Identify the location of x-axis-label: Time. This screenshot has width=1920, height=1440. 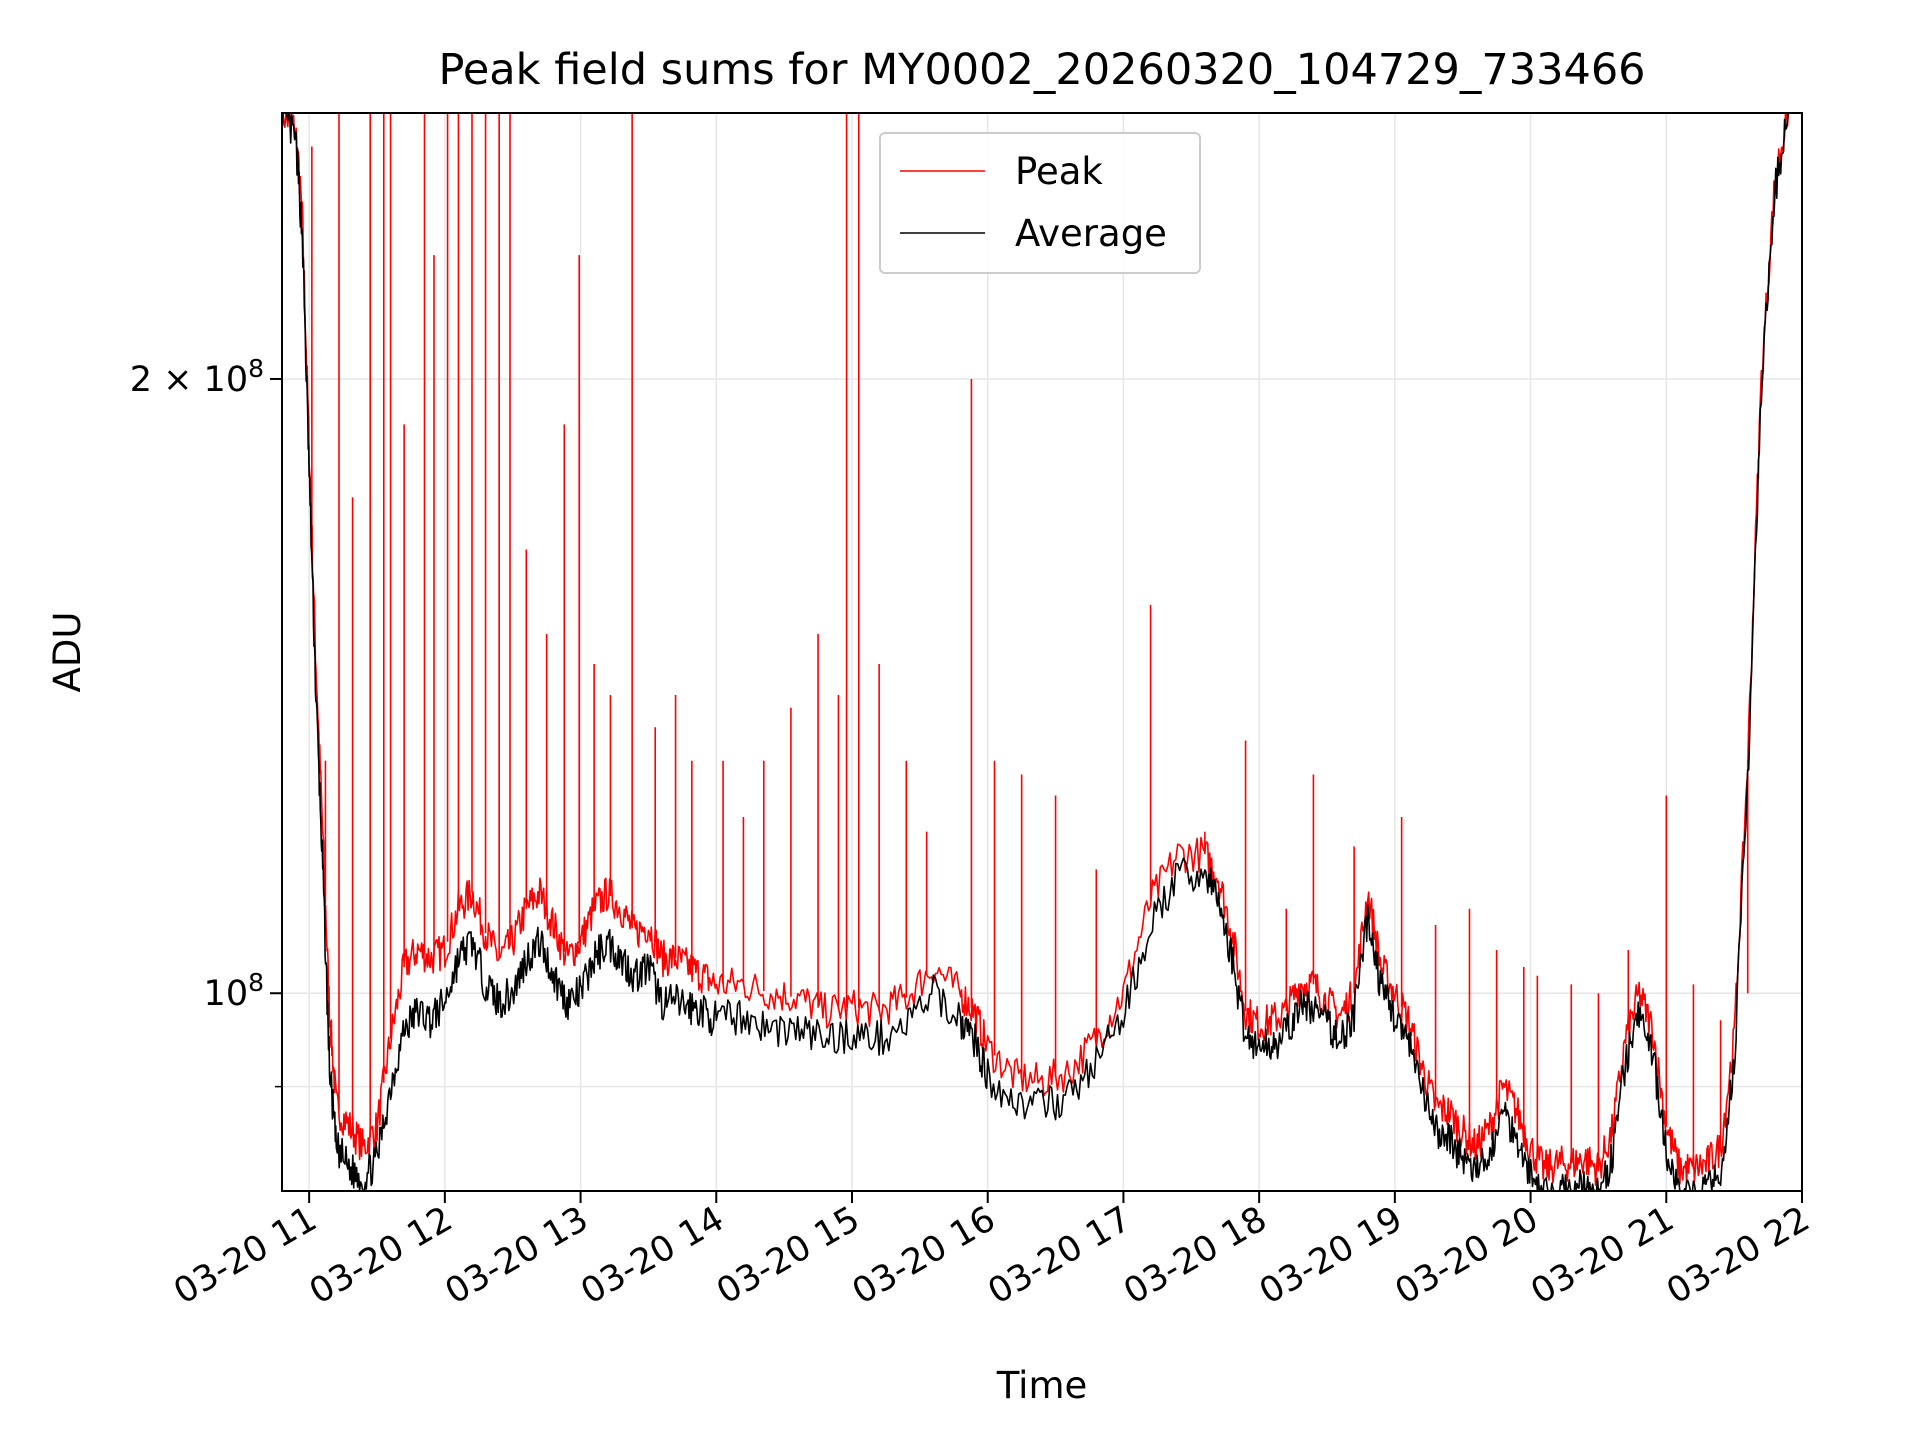
(1042, 1385).